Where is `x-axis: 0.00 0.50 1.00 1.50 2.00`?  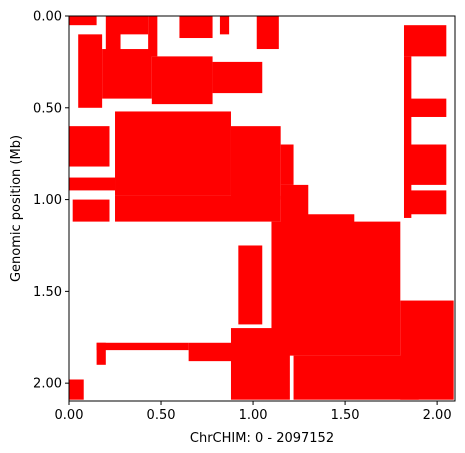 x-axis: 0.00 0.50 1.00 1.50 2.00 is located at coordinates (253, 412).